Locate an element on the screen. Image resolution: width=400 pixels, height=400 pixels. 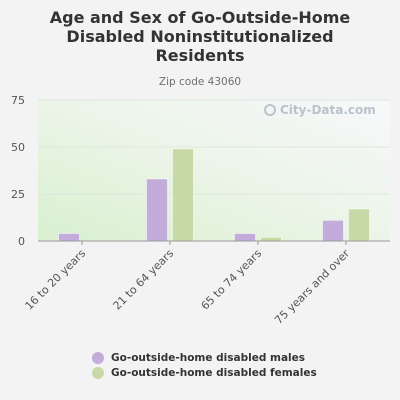
legend-item-females: Go-outside-home disabled females is located at coordinates (204, 372).